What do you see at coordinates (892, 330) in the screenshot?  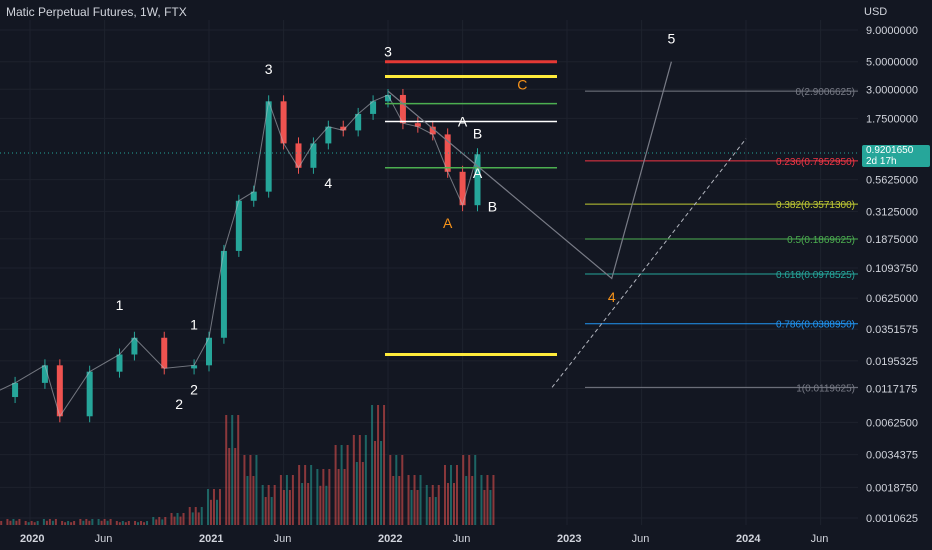 I see `price-axis-label: 0.0351575` at bounding box center [892, 330].